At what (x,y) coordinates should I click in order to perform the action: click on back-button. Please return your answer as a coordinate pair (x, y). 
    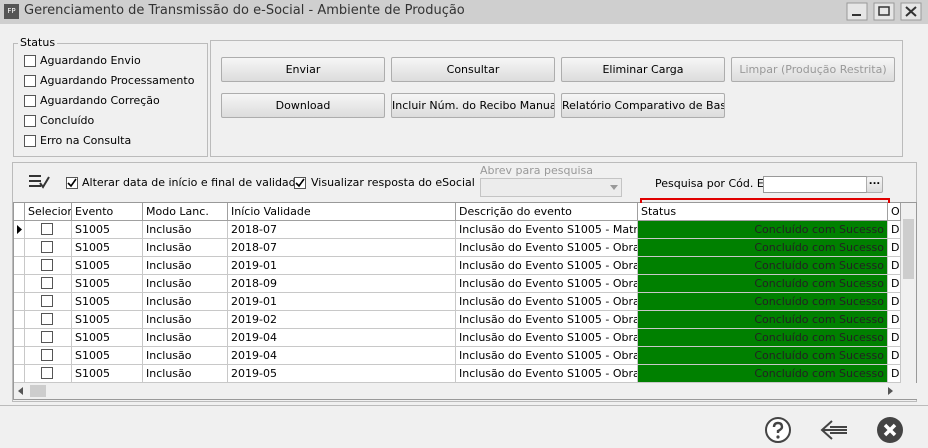
    Looking at the image, I should click on (835, 430).